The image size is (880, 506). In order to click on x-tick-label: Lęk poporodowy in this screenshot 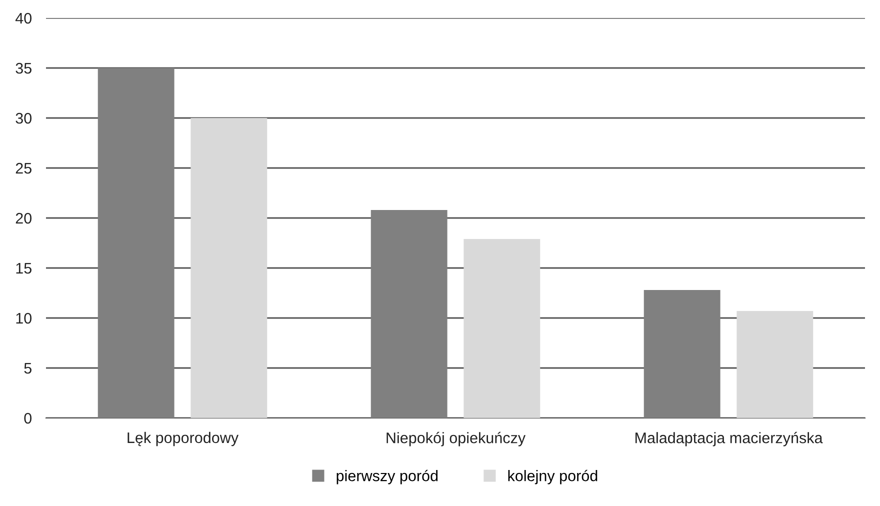, I will do `click(183, 439)`.